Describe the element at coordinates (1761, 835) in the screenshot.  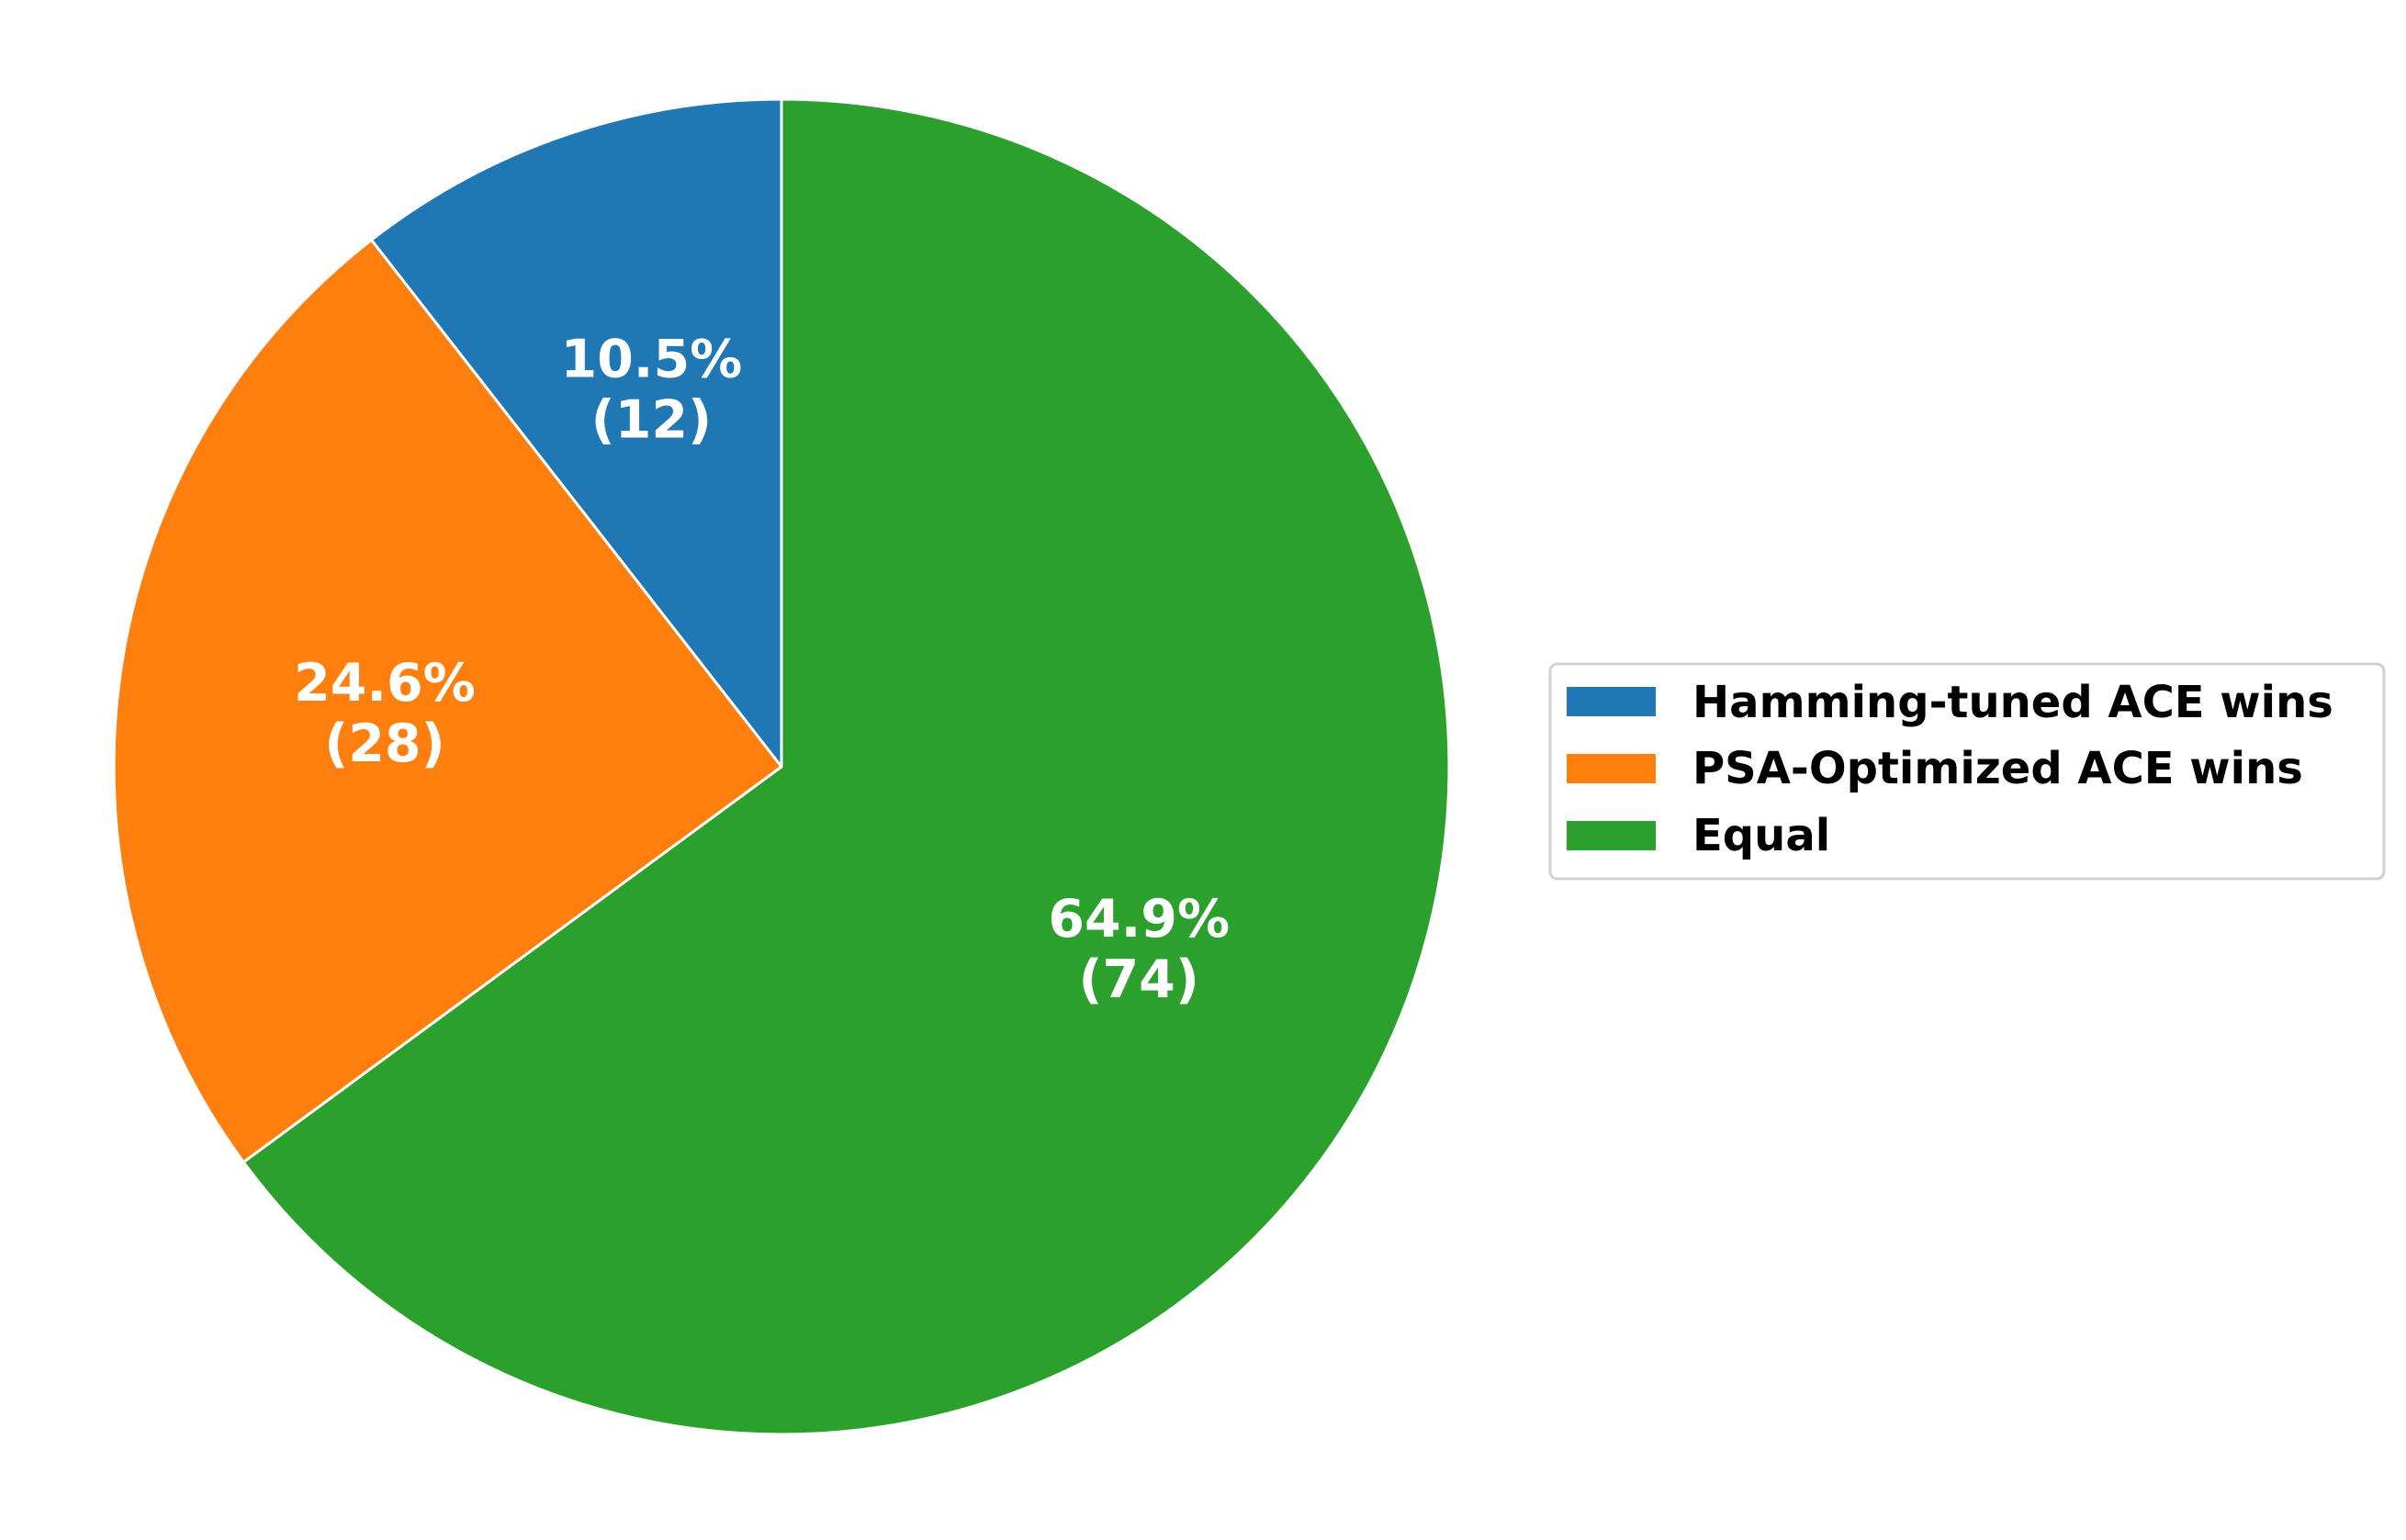
I see `legend-label-equal: Equal` at that location.